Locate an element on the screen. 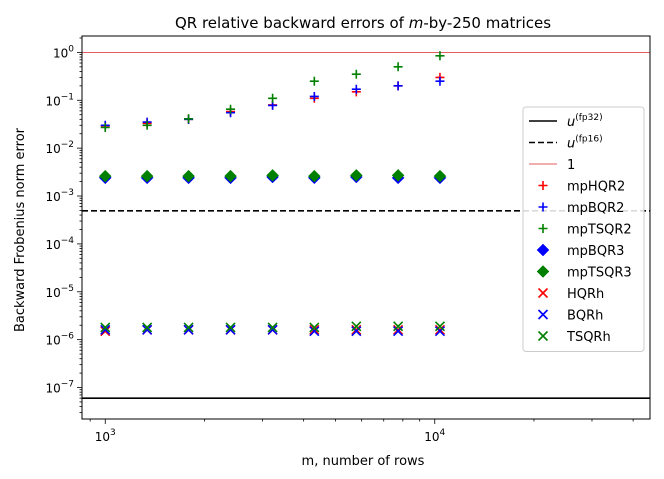 Image resolution: width=664 pixels, height=479 pixels. series-TSQRh is located at coordinates (273, 327).